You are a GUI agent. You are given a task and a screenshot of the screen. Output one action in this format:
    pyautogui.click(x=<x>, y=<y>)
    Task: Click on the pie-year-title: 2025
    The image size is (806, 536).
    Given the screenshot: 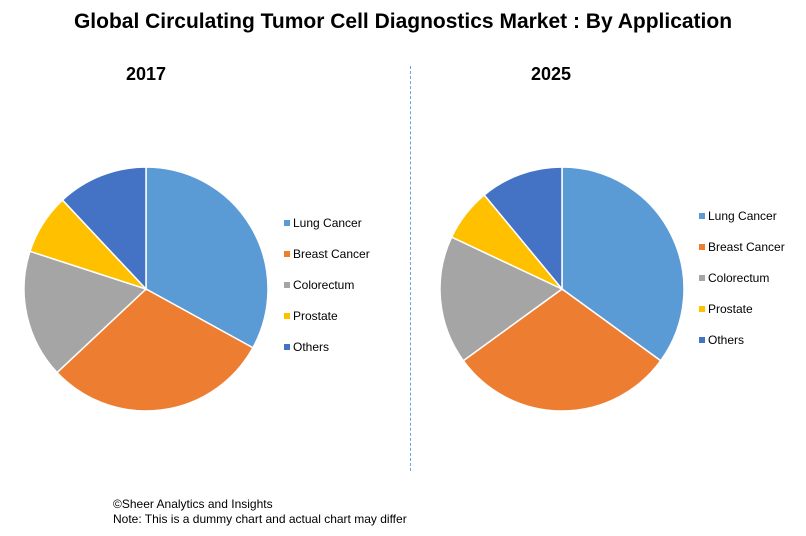 What is the action you would take?
    pyautogui.click(x=551, y=74)
    